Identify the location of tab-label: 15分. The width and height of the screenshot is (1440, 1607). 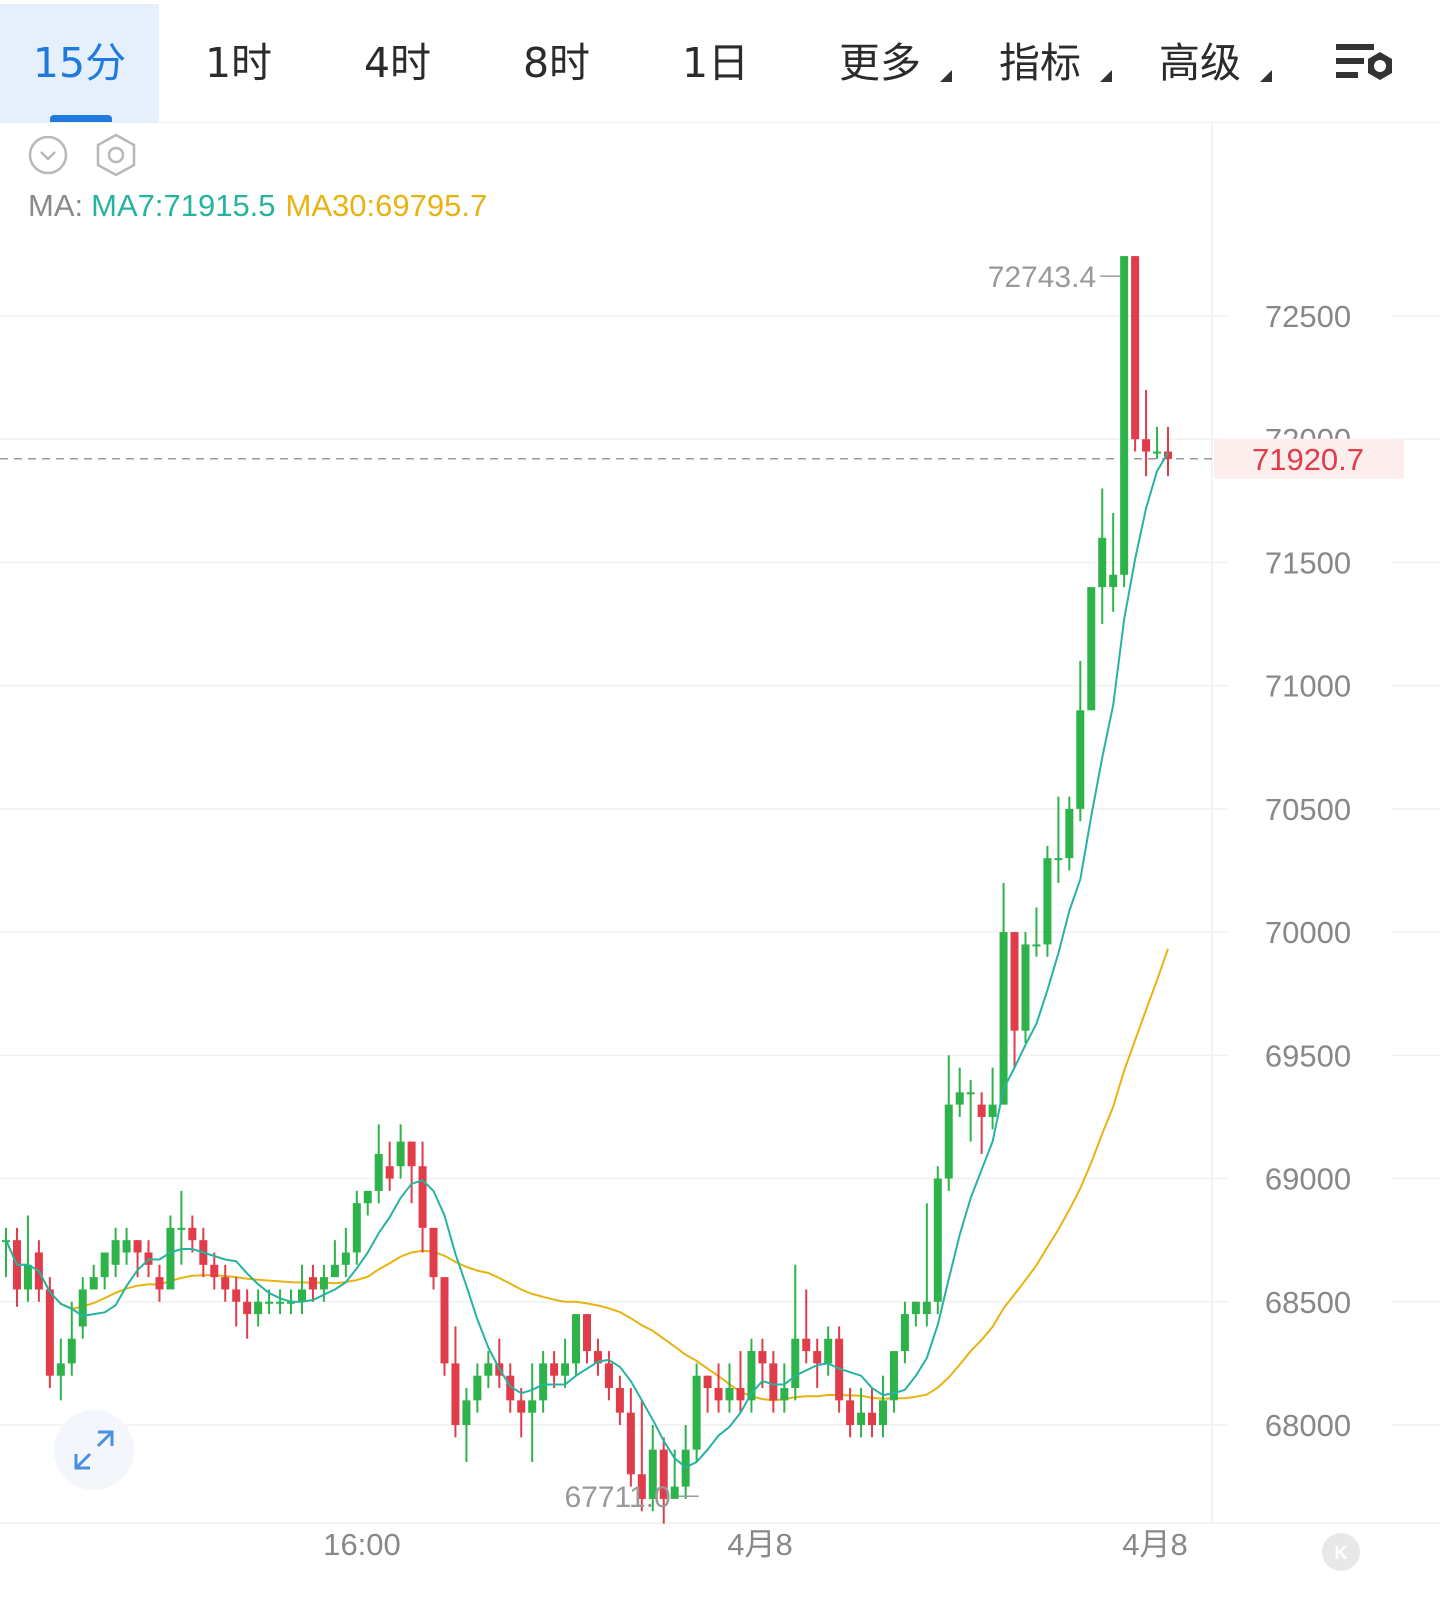
(79, 63).